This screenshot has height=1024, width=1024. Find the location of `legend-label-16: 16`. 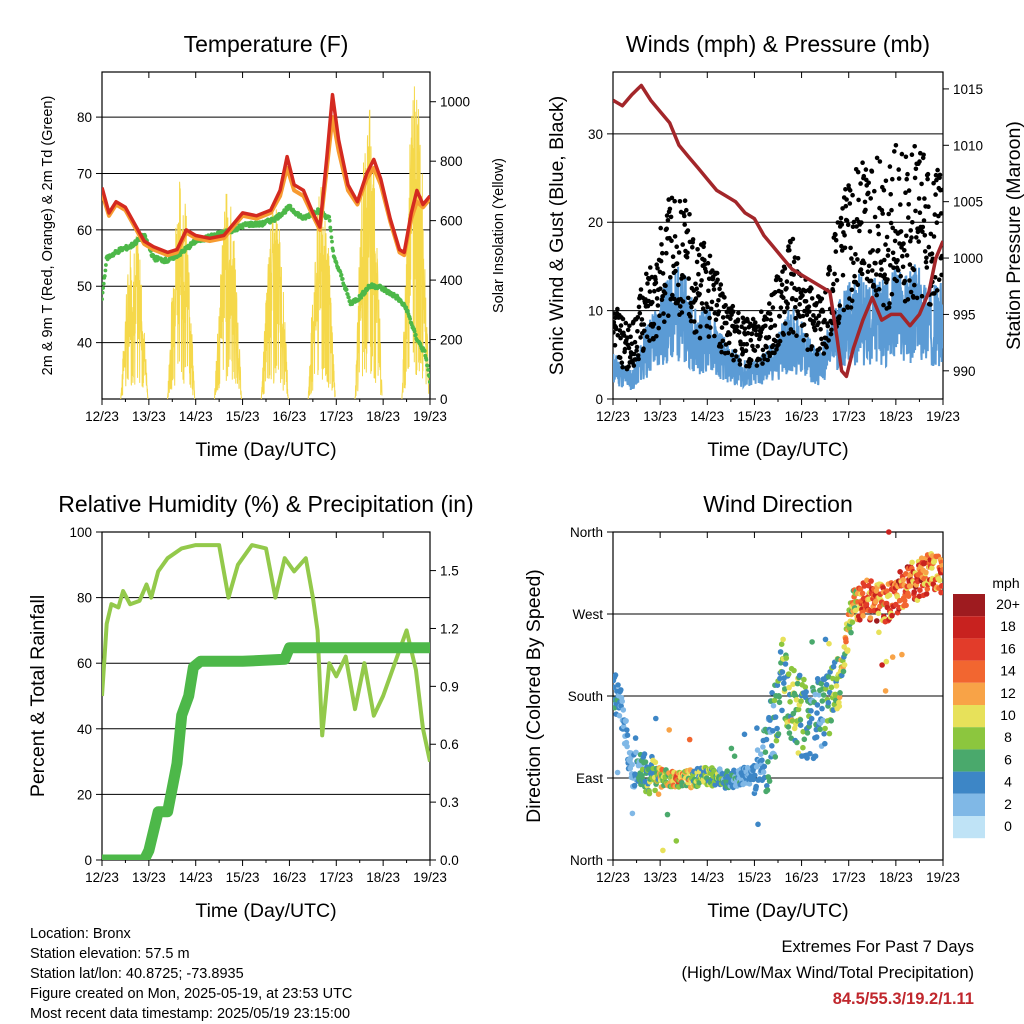

legend-label-16: 16 is located at coordinates (1008, 648).